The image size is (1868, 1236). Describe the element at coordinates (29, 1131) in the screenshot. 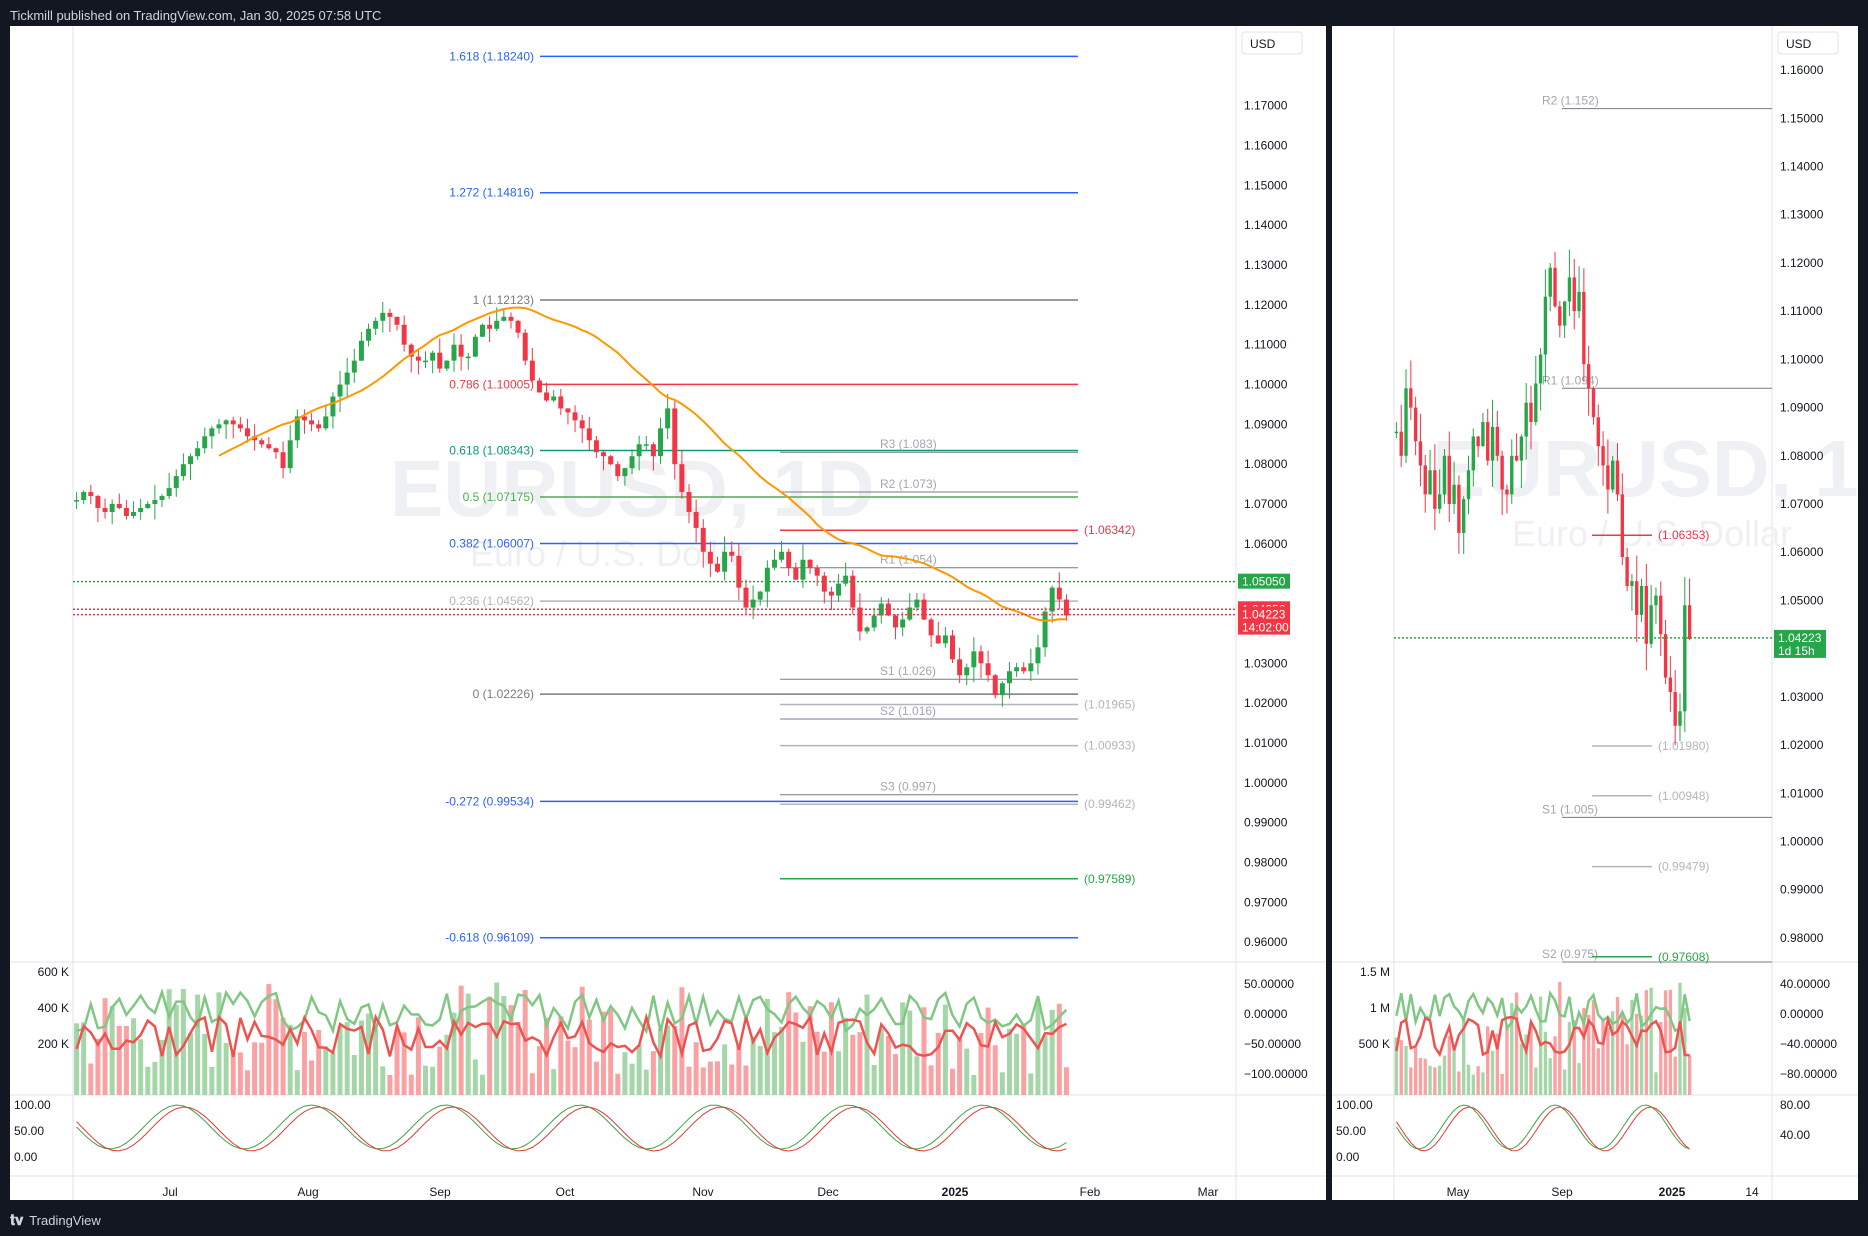

I see `stoch-tick-label: 50.00` at that location.